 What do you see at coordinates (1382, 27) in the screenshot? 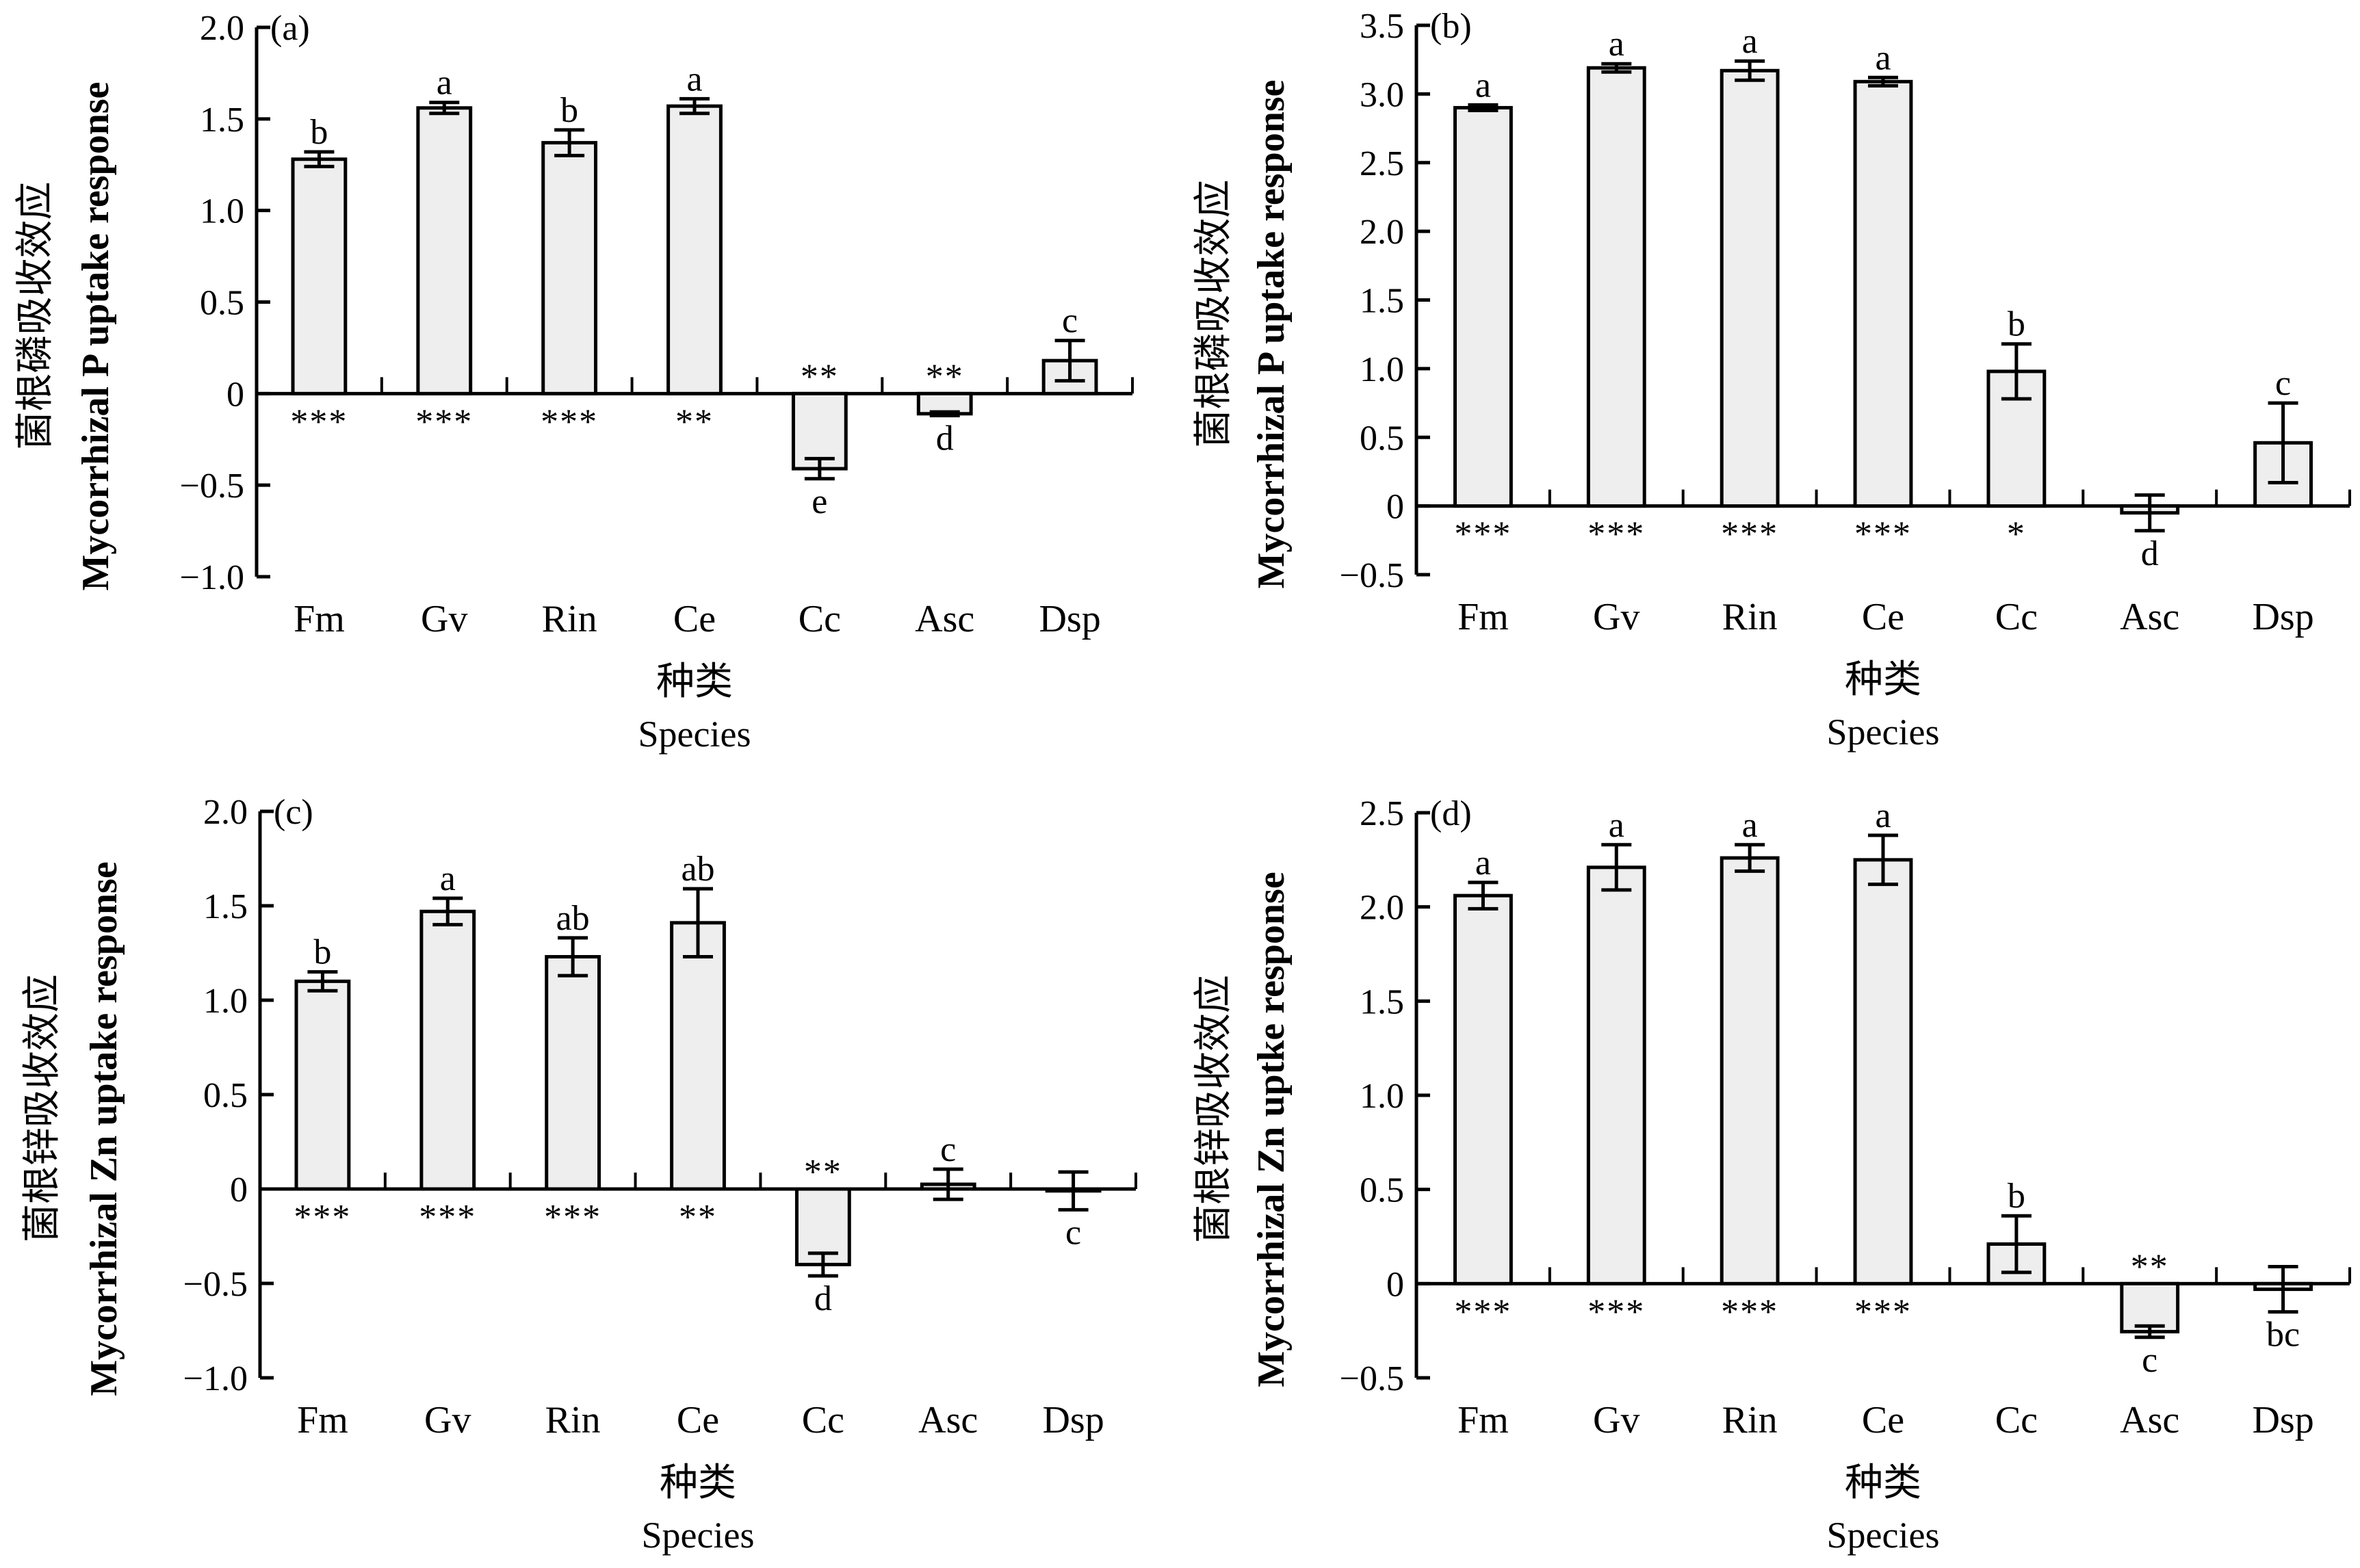
I see `y-tick-label: 3.5` at bounding box center [1382, 27].